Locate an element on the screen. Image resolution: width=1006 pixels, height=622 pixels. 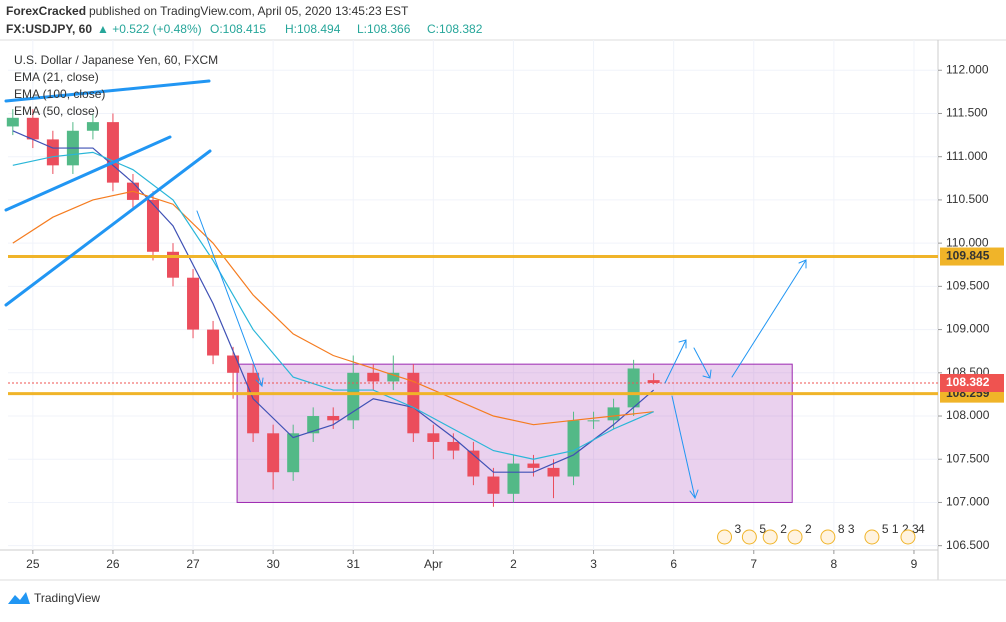
y-tick-label: 106.500 is located at coordinates (968, 545).